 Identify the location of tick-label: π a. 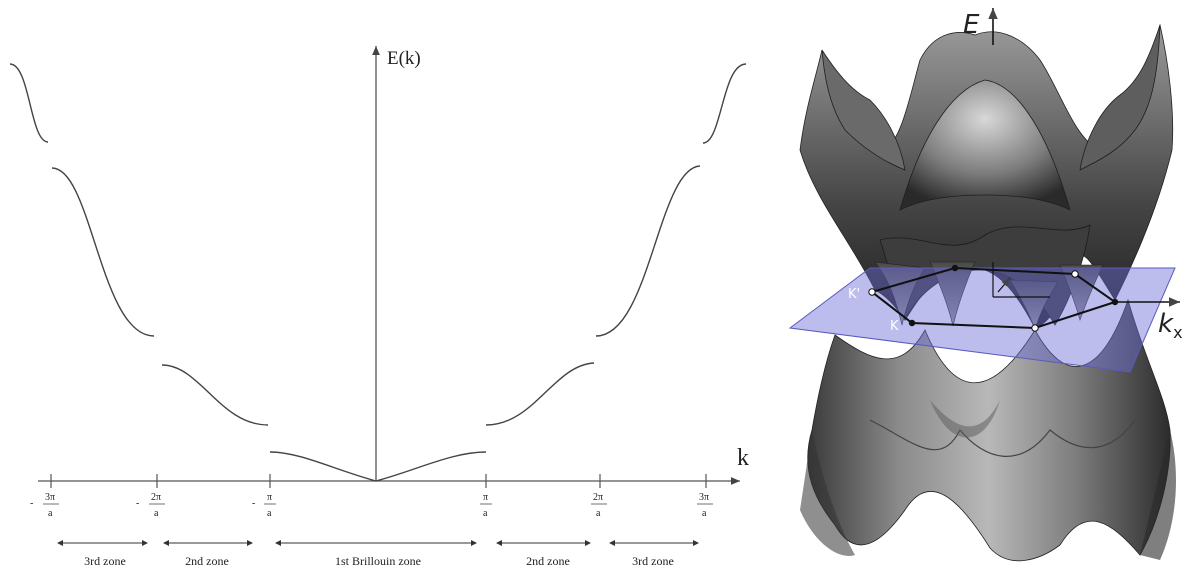
(486, 505).